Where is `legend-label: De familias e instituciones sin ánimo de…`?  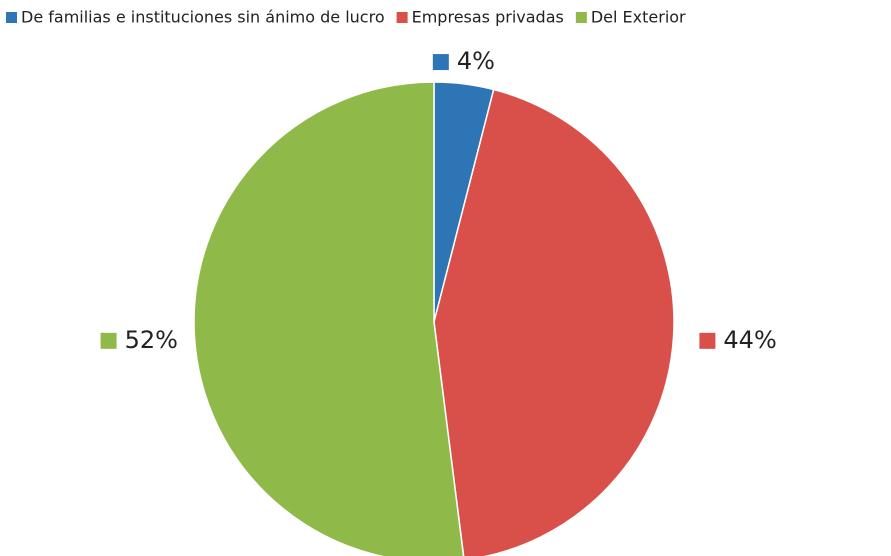 legend-label: De familias e instituciones sin ánimo de… is located at coordinates (203, 17).